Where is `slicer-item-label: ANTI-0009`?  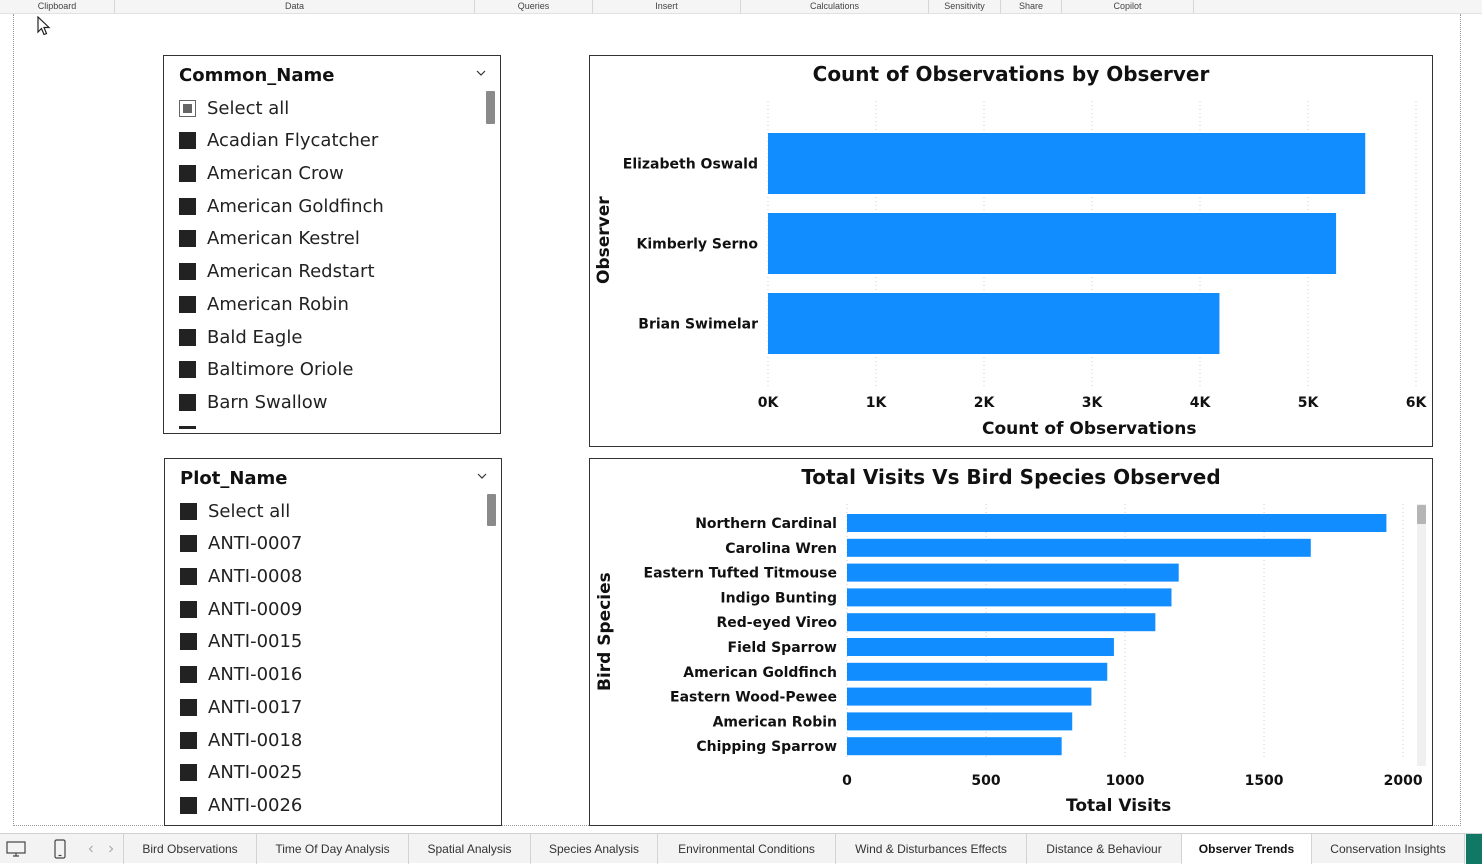
slicer-item-label: ANTI-0009 is located at coordinates (255, 609).